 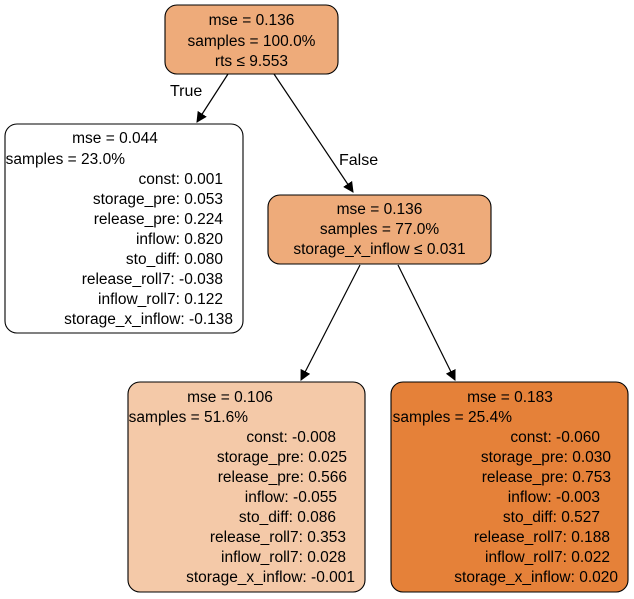 I want to click on node-bottom-left-leaf-line: inflow_roll7: 0.028, so click(x=283, y=557).